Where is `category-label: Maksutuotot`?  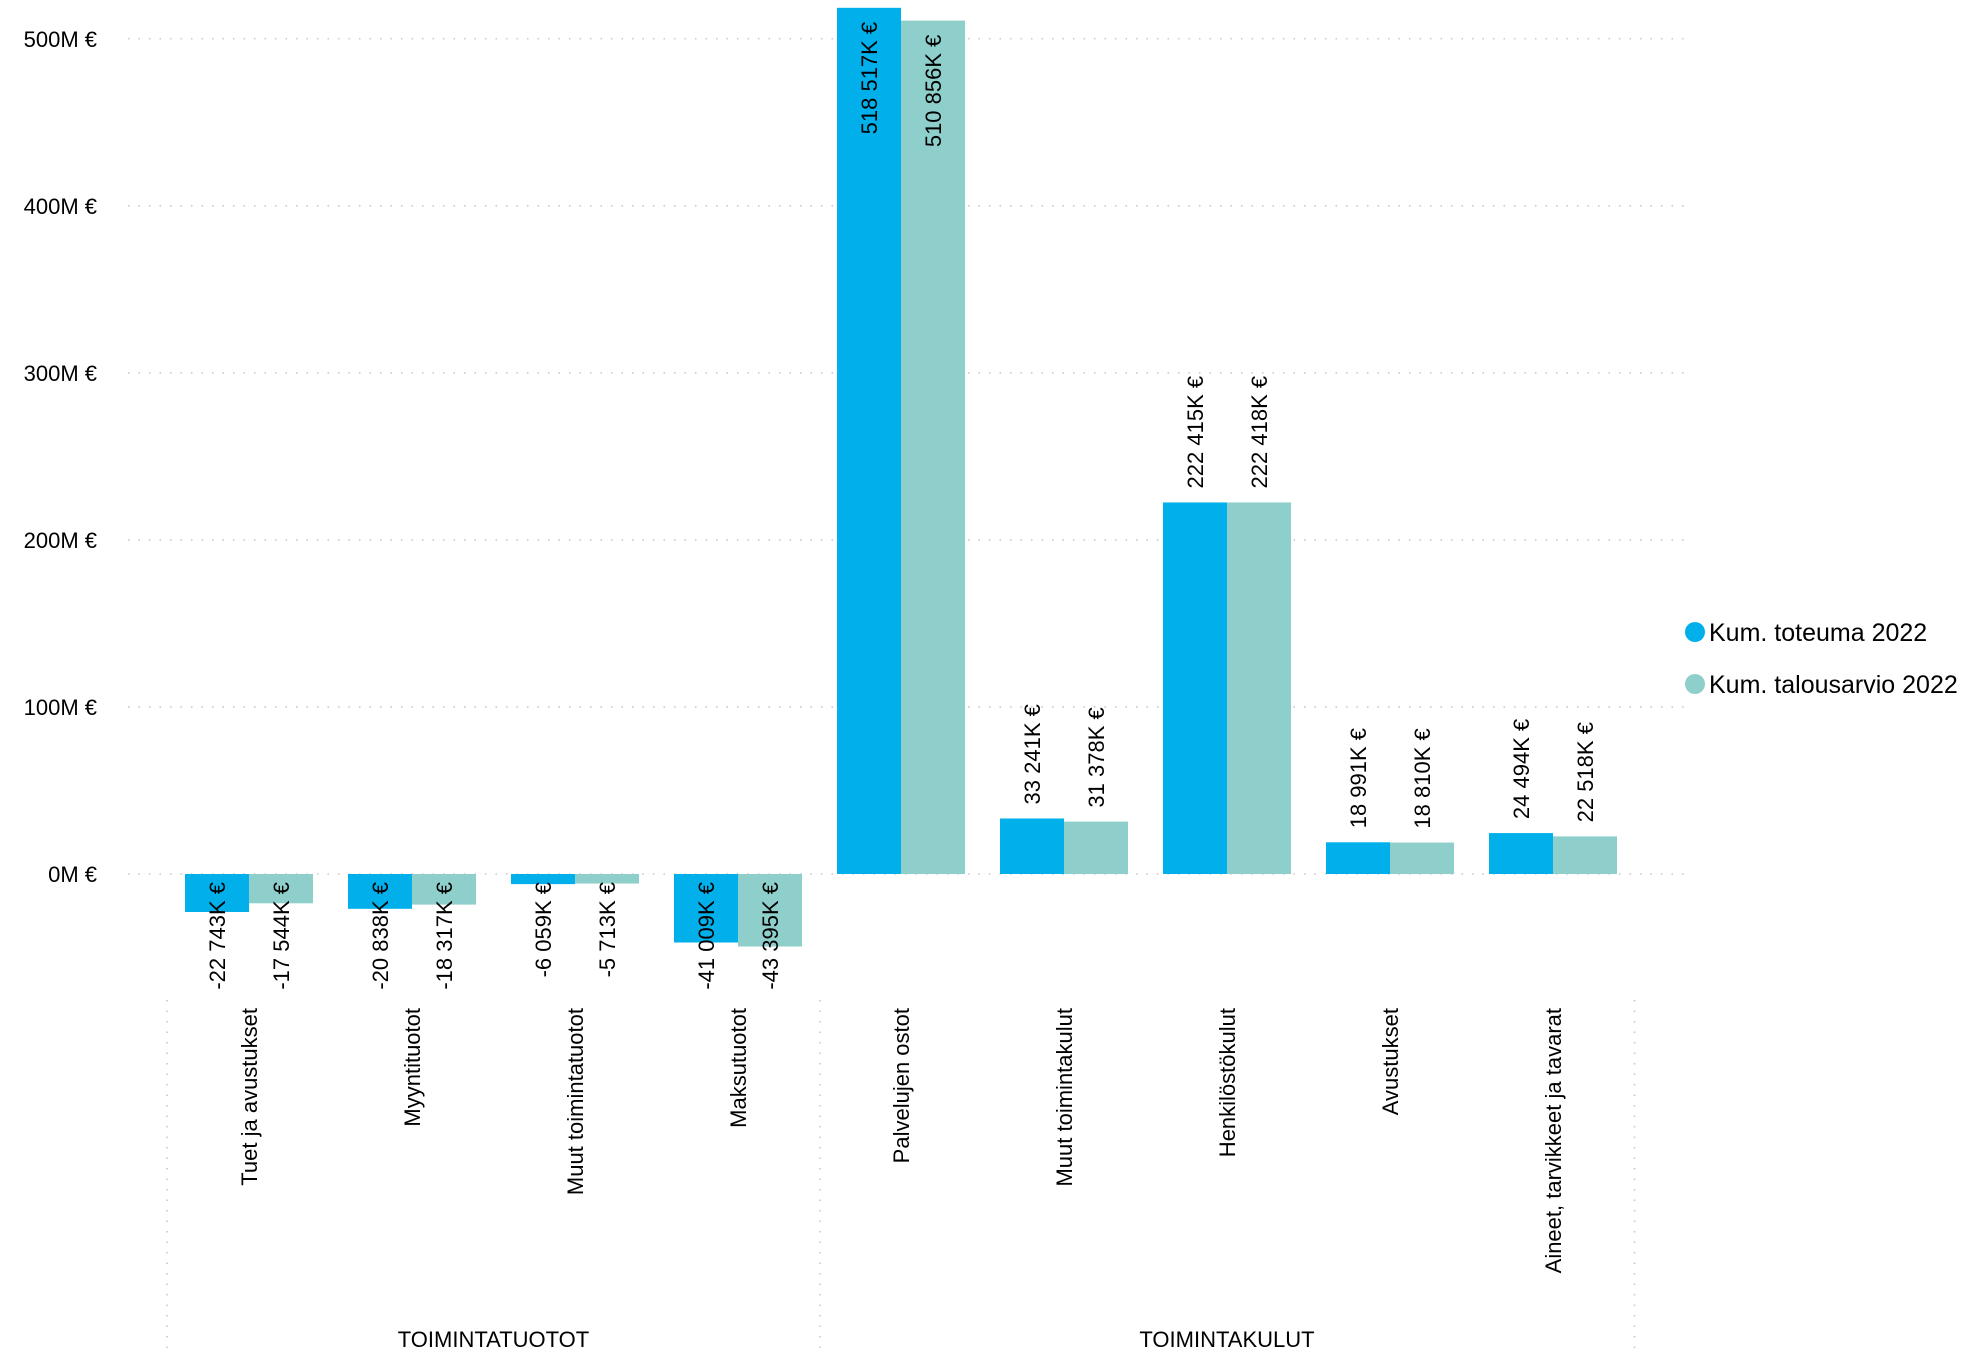 category-label: Maksutuotot is located at coordinates (738, 1068).